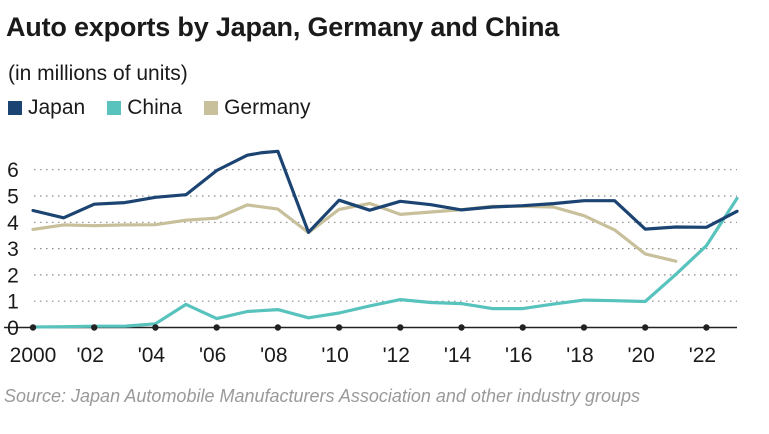  What do you see at coordinates (283, 27) in the screenshot?
I see `chart-title: Auto exports by Japan, Germany and China` at bounding box center [283, 27].